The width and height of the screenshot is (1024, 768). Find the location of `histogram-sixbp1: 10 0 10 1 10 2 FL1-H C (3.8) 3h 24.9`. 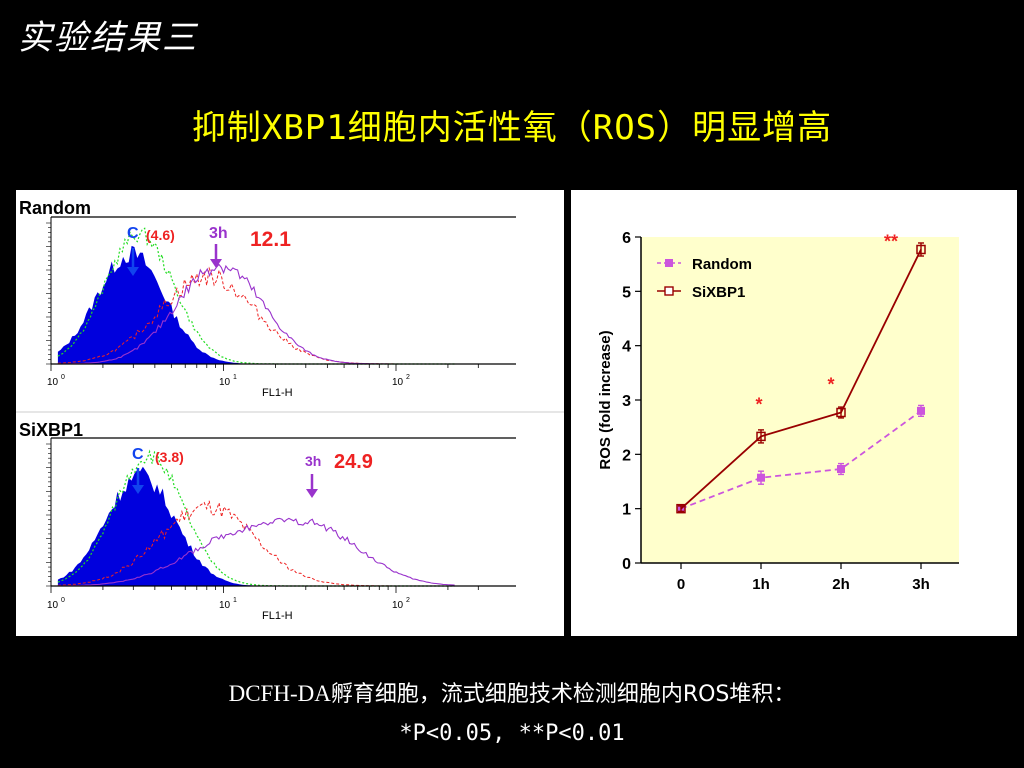

histogram-sixbp1: 10 0 10 1 10 2 FL1-H C (3.8) 3h 24.9 is located at coordinates (281, 529).